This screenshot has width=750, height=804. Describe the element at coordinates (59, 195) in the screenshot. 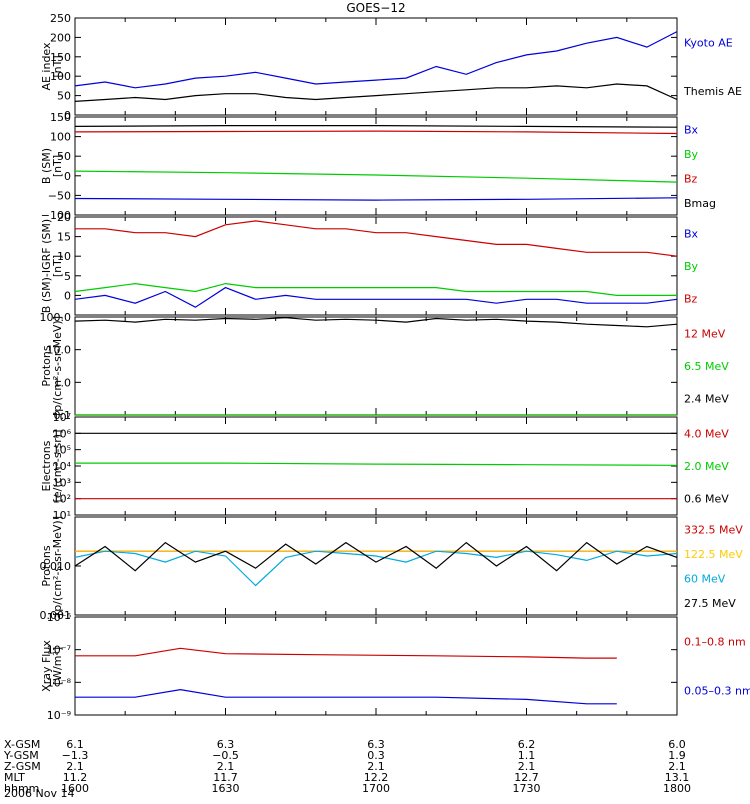

I see `ytick-label: −50` at that location.